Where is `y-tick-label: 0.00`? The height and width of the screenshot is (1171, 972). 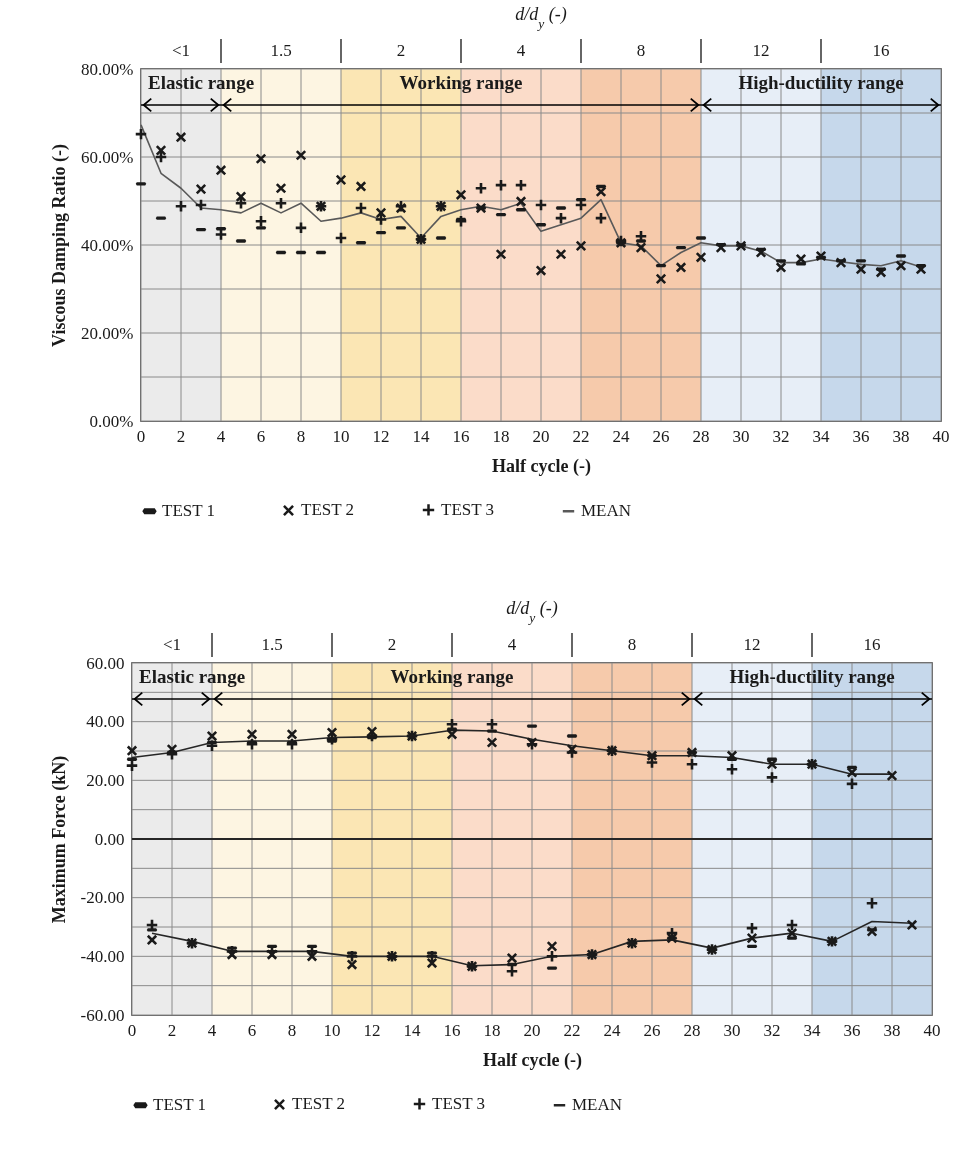 y-tick-label: 0.00 is located at coordinates (109, 839).